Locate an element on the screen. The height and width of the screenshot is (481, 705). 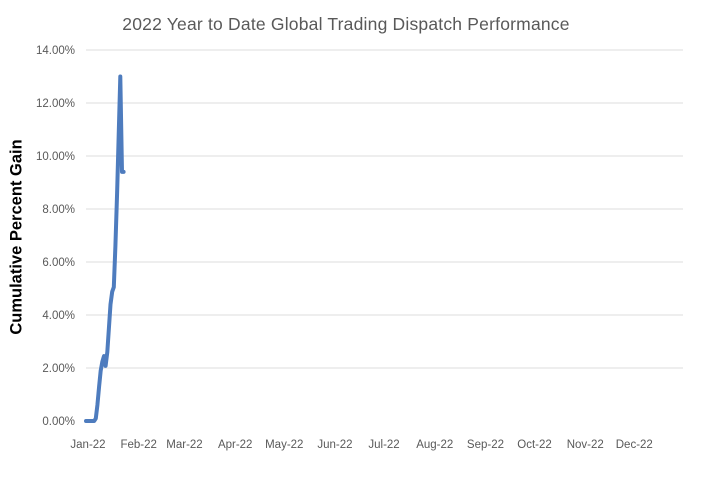
x-tick-label: Jun-22 is located at coordinates (334, 445).